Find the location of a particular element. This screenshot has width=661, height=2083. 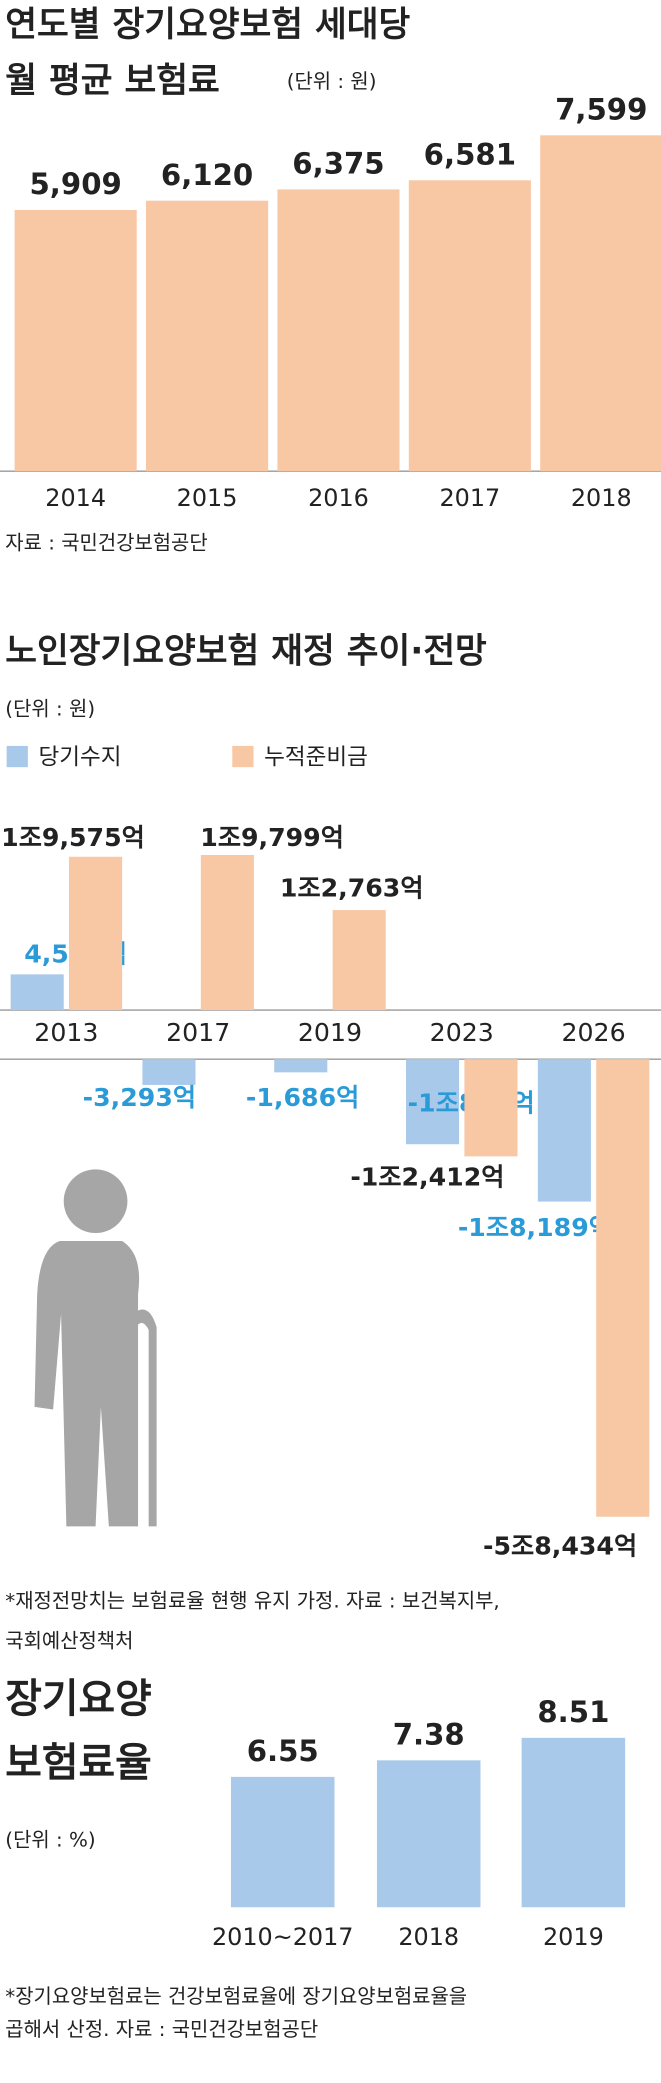

value-label: -5조8,434억 is located at coordinates (560, 1546).